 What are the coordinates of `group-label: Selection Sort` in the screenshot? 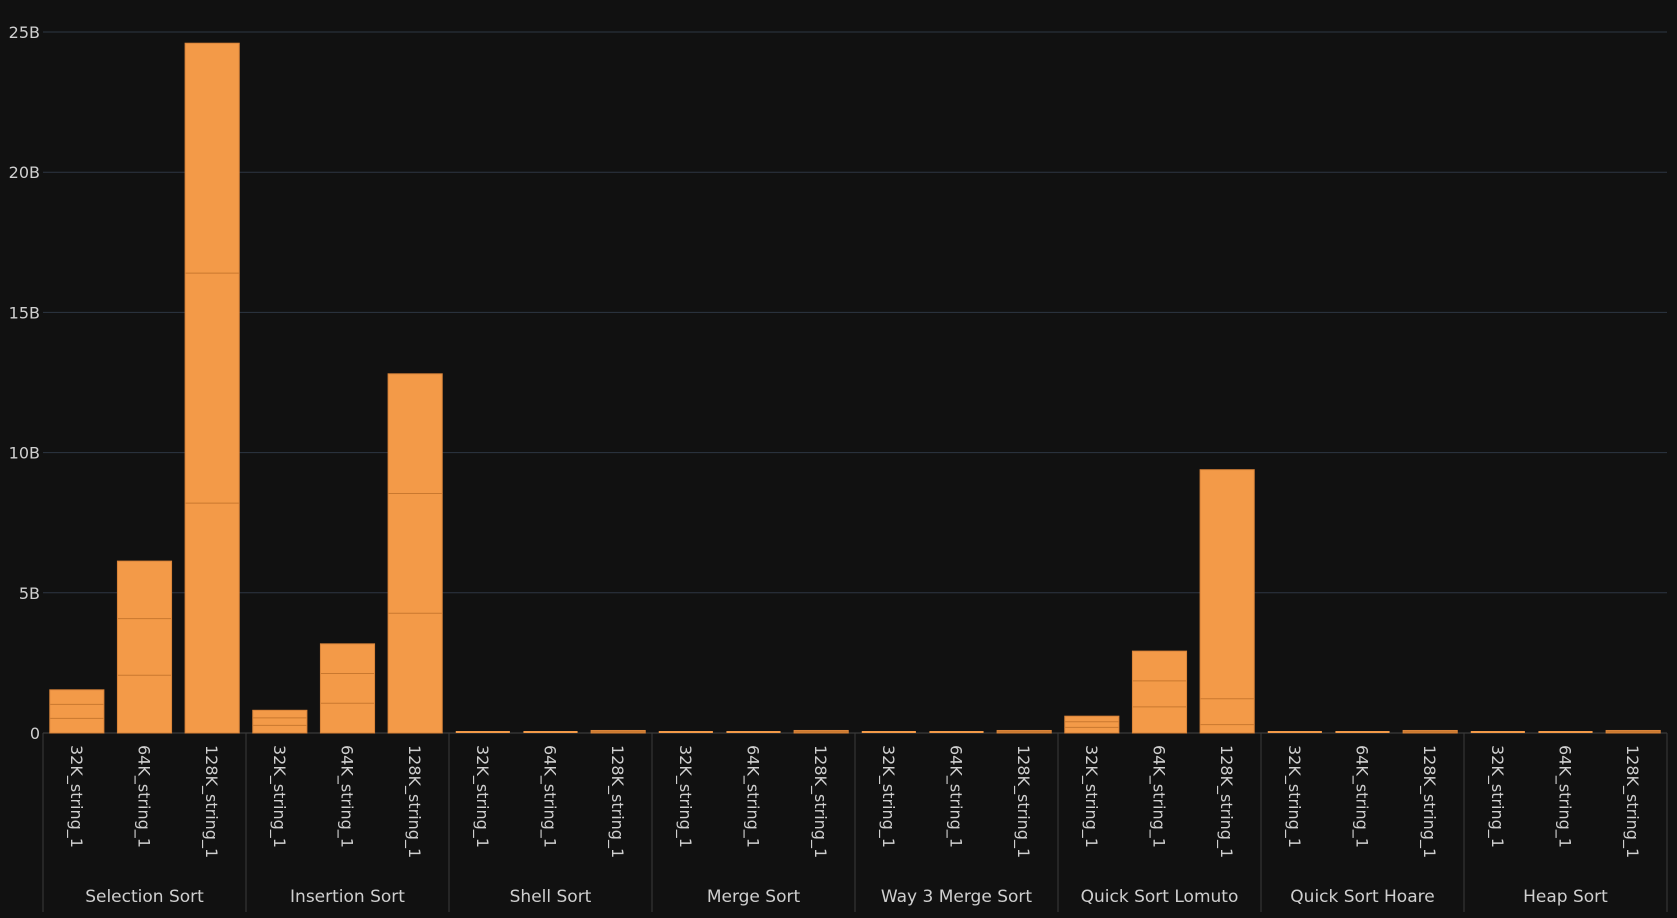 It's located at (144, 897).